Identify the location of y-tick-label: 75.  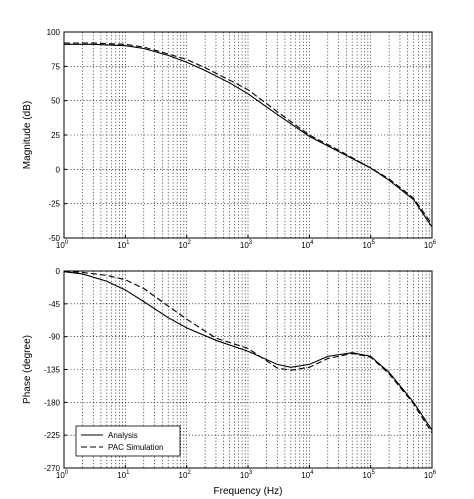
(55, 66).